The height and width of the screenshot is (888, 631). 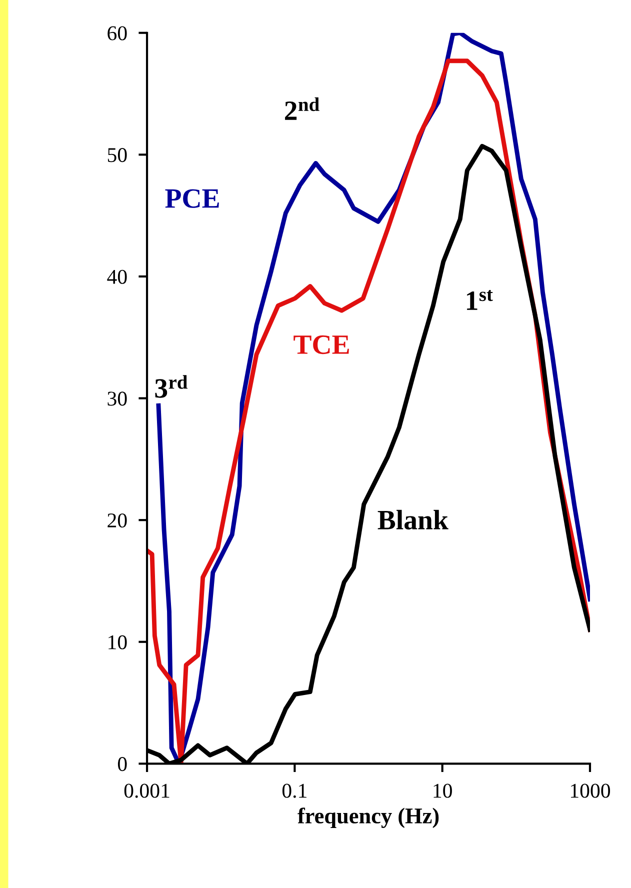 What do you see at coordinates (117, 155) in the screenshot?
I see `y-tick-label: 50` at bounding box center [117, 155].